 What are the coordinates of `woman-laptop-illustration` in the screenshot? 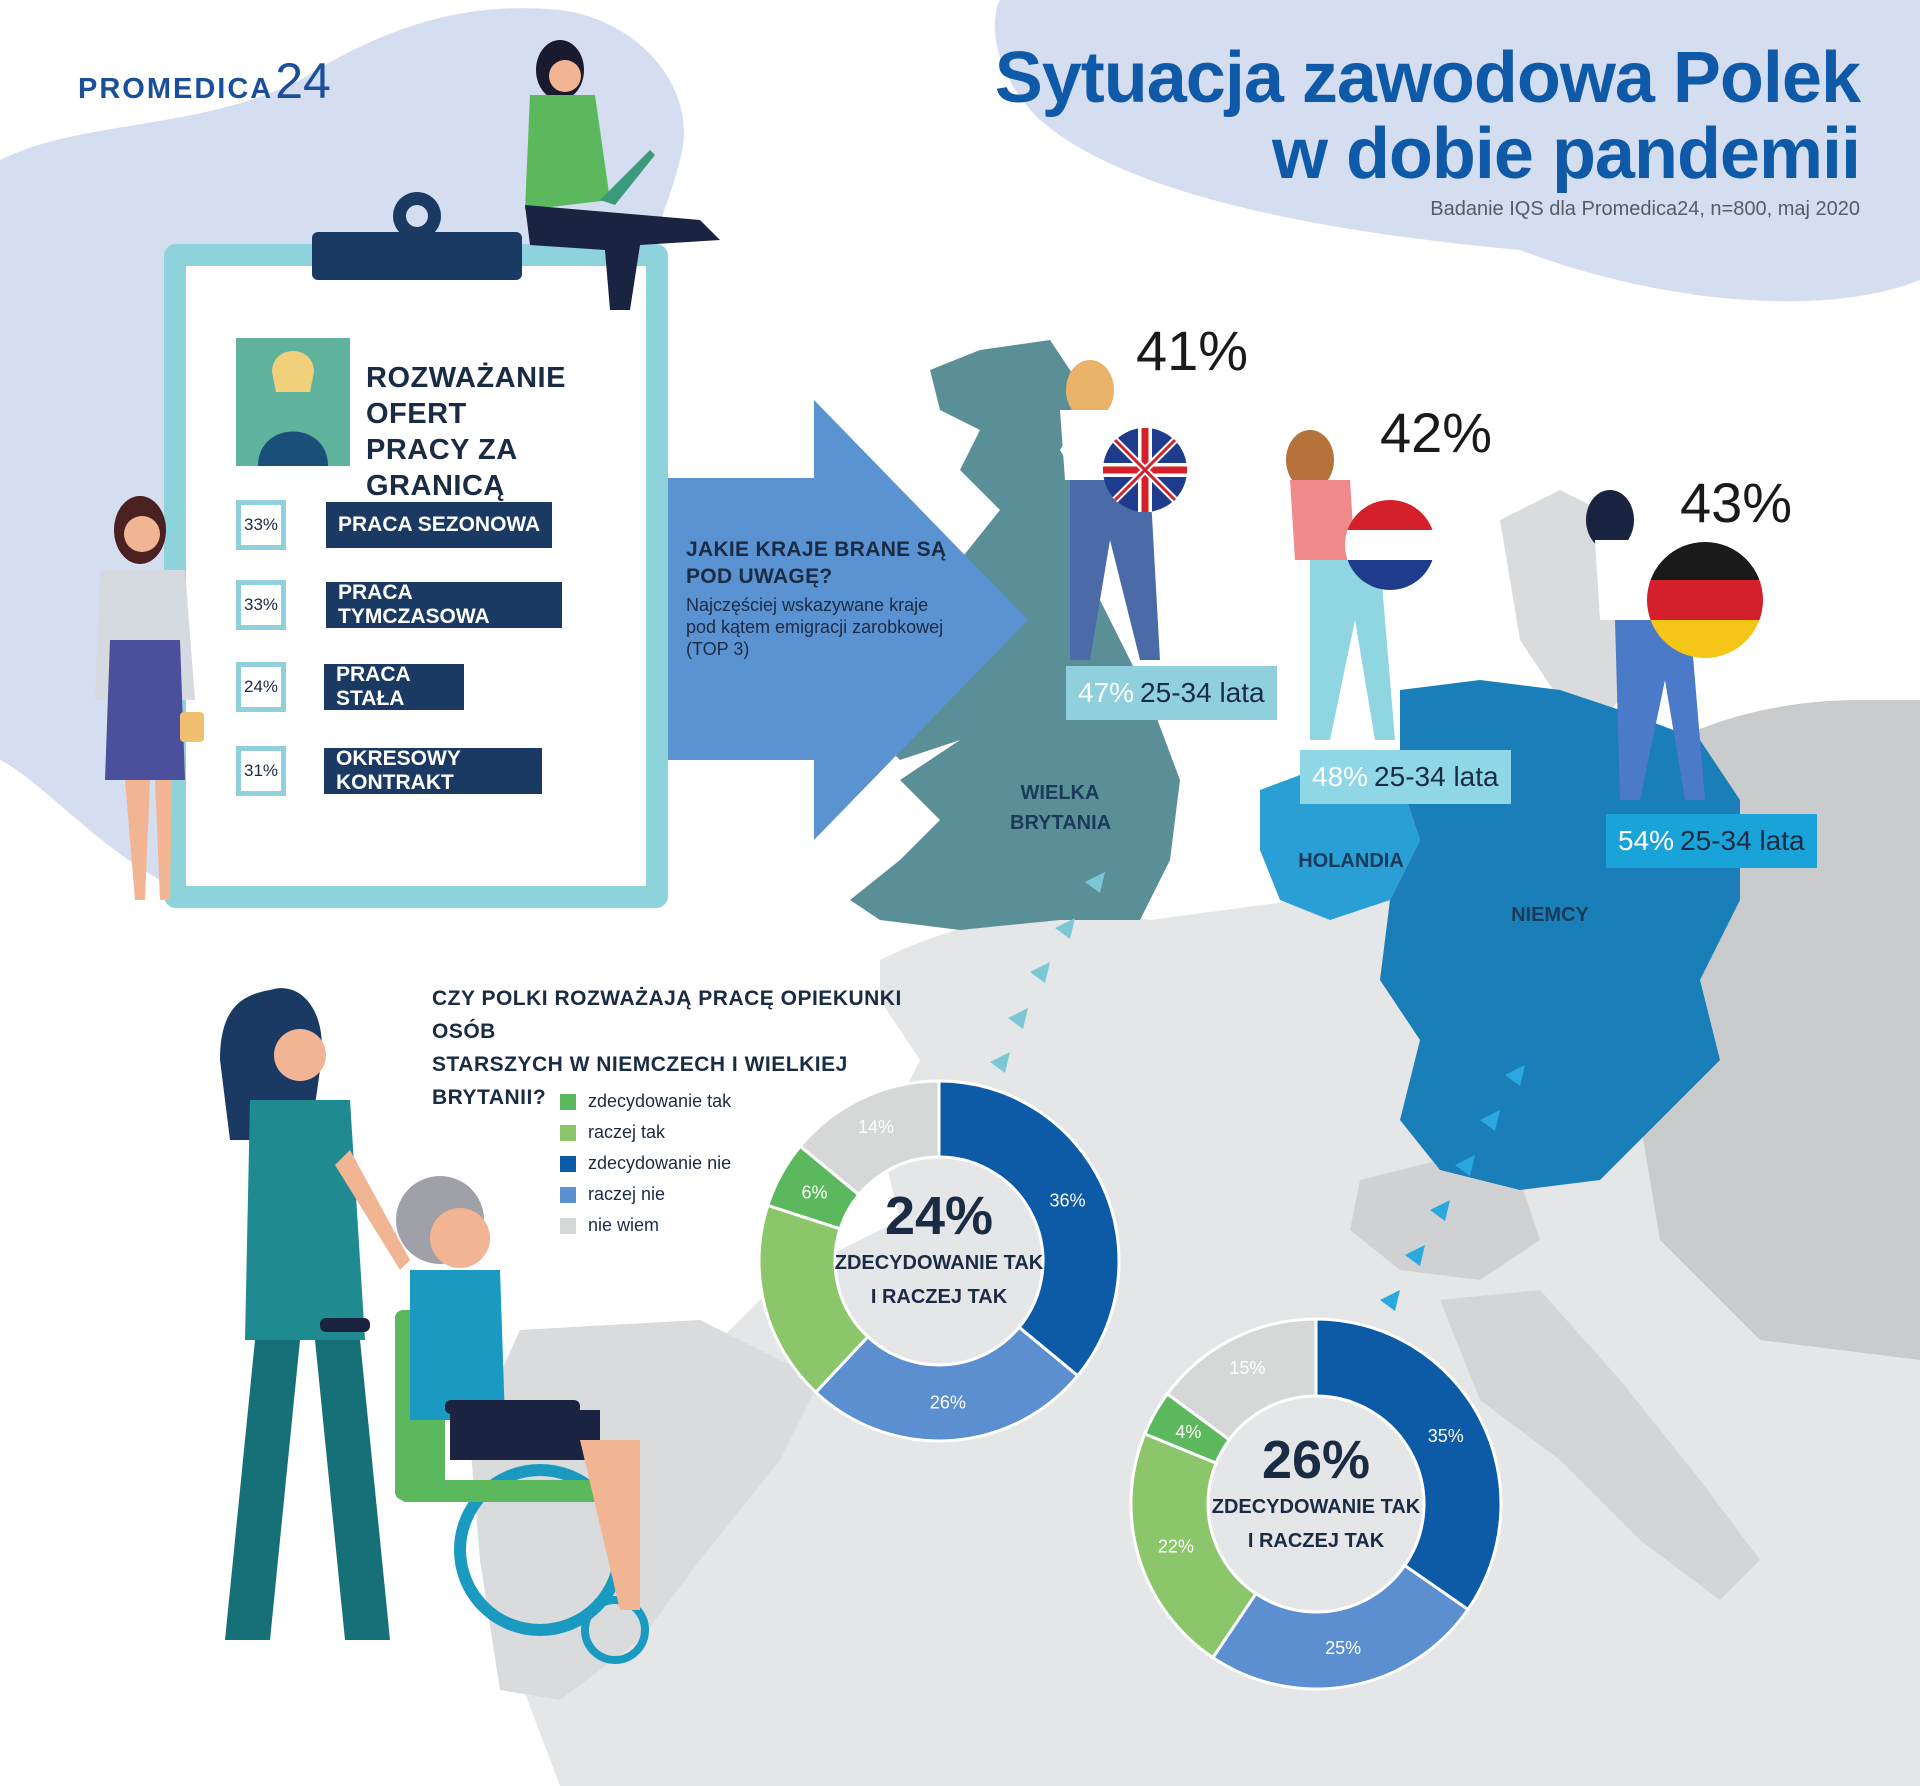 It's located at (622, 175).